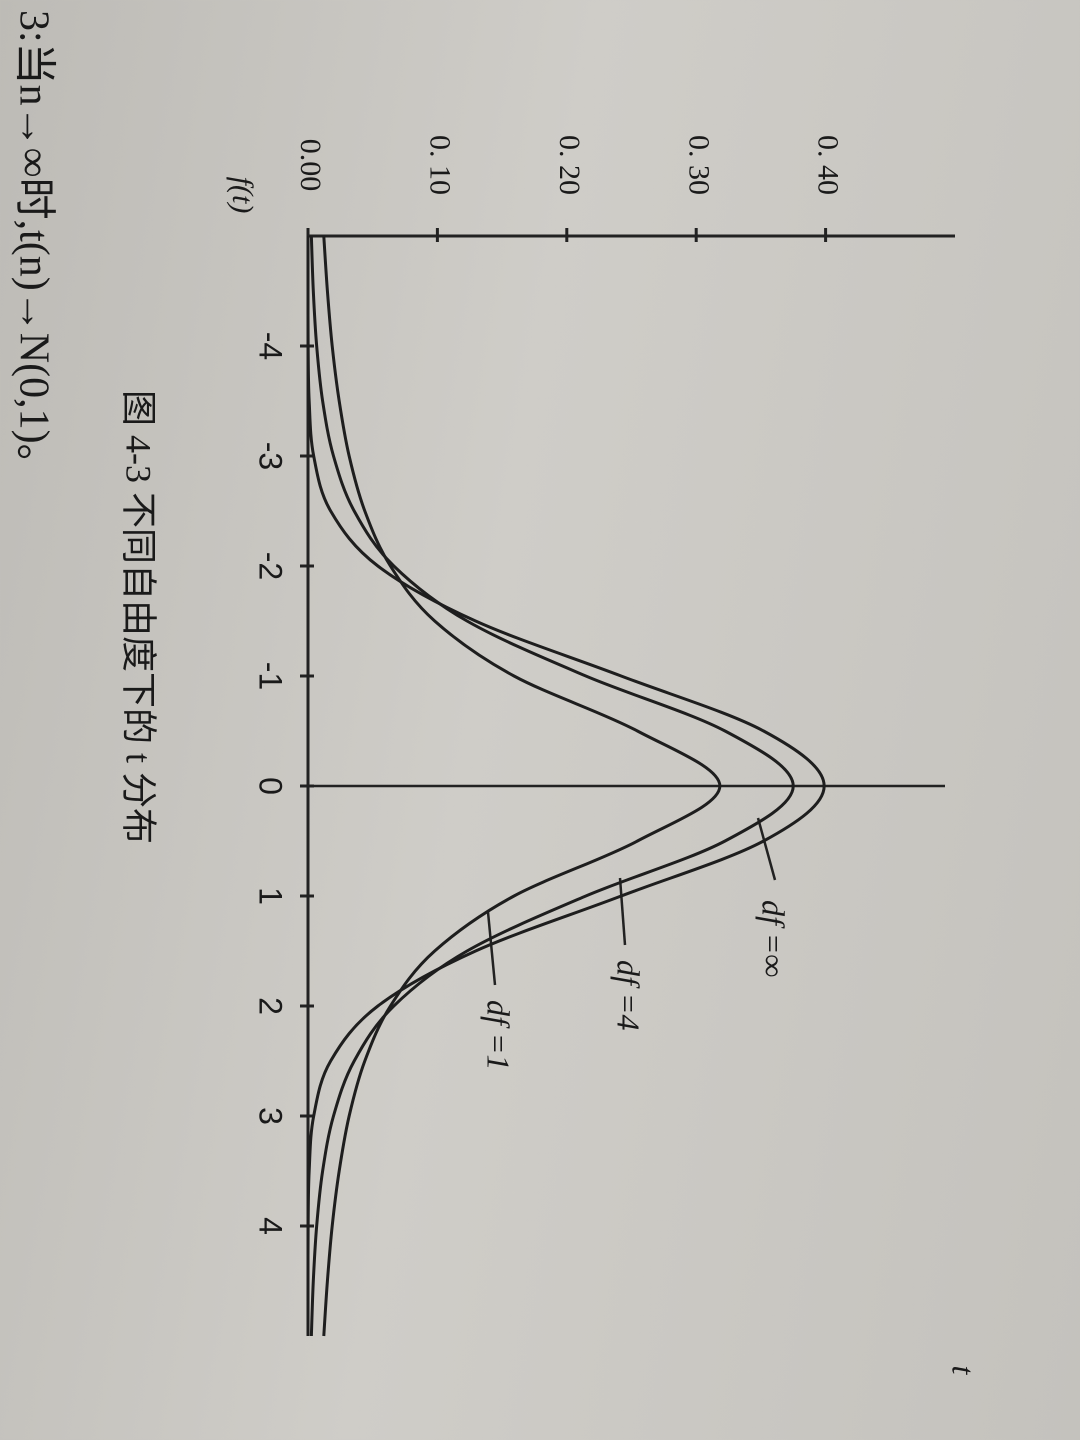  I want to click on series-label: df =∞, so click(774, 938).